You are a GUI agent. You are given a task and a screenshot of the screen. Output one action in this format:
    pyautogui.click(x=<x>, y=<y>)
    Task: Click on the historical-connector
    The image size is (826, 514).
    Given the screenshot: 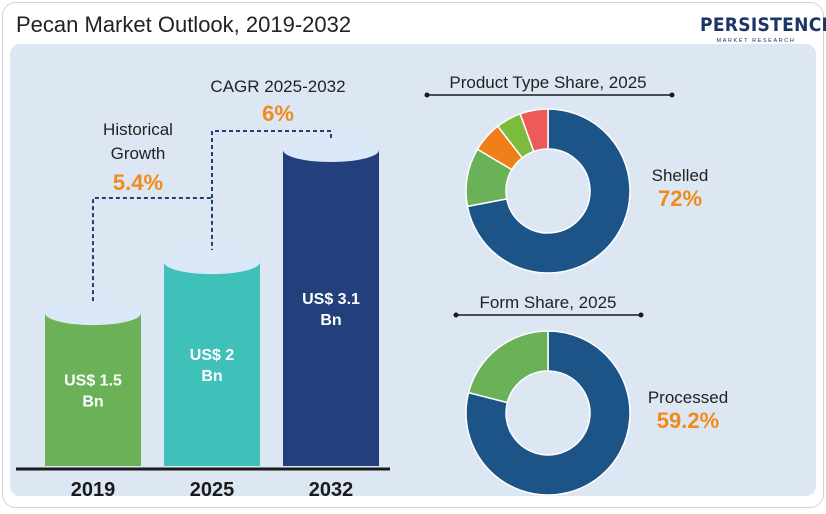 What is the action you would take?
    pyautogui.click(x=152, y=249)
    